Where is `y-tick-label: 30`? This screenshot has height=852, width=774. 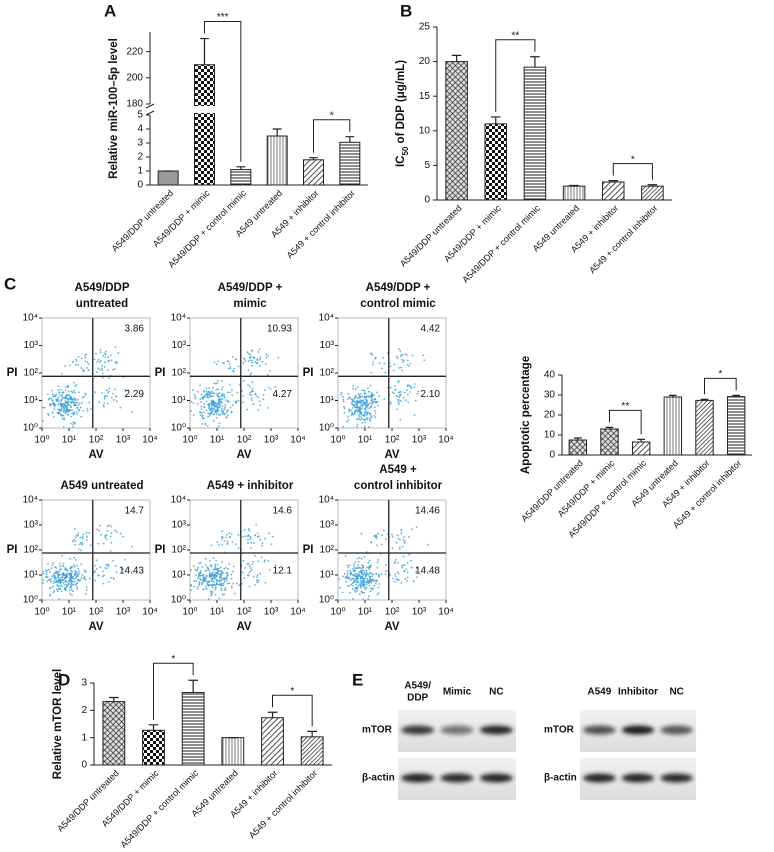 y-tick-label: 30 is located at coordinates (550, 395).